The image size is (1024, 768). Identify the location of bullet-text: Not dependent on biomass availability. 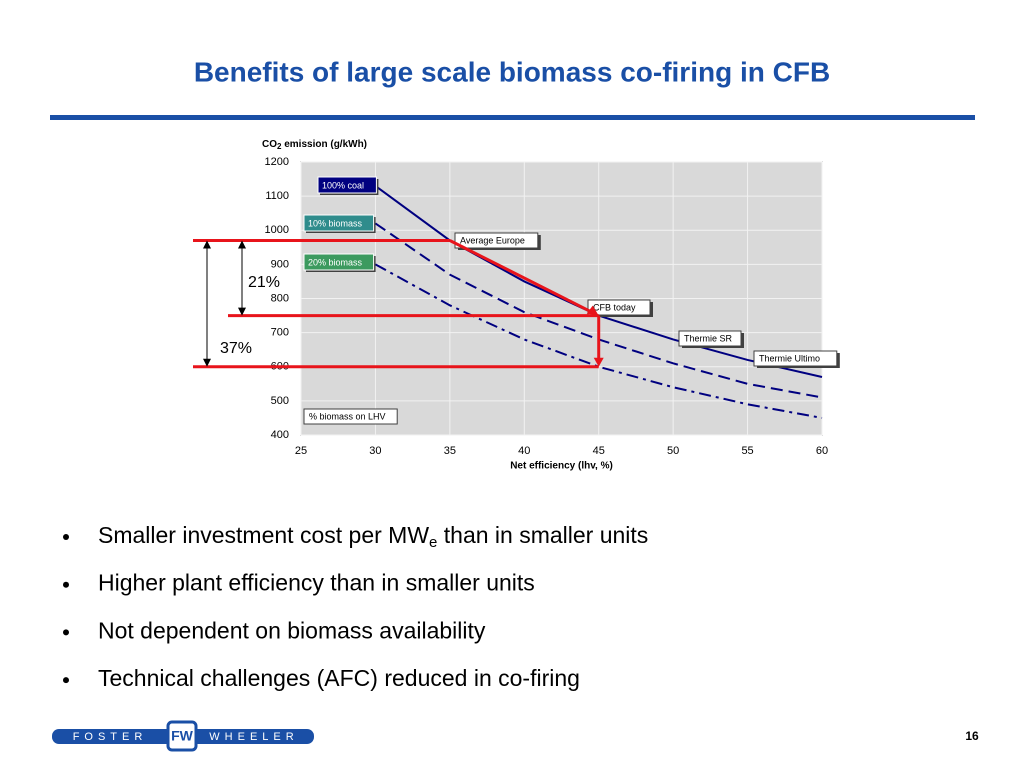
(292, 630).